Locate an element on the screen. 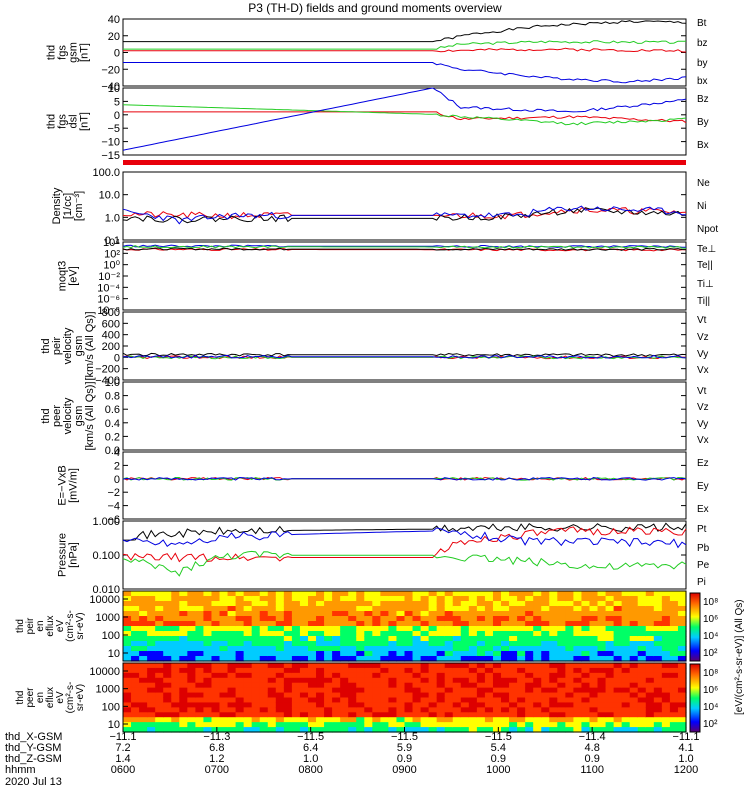 The width and height of the screenshot is (750, 800). colorbar-tick-label: 10⁶ is located at coordinates (710, 619).